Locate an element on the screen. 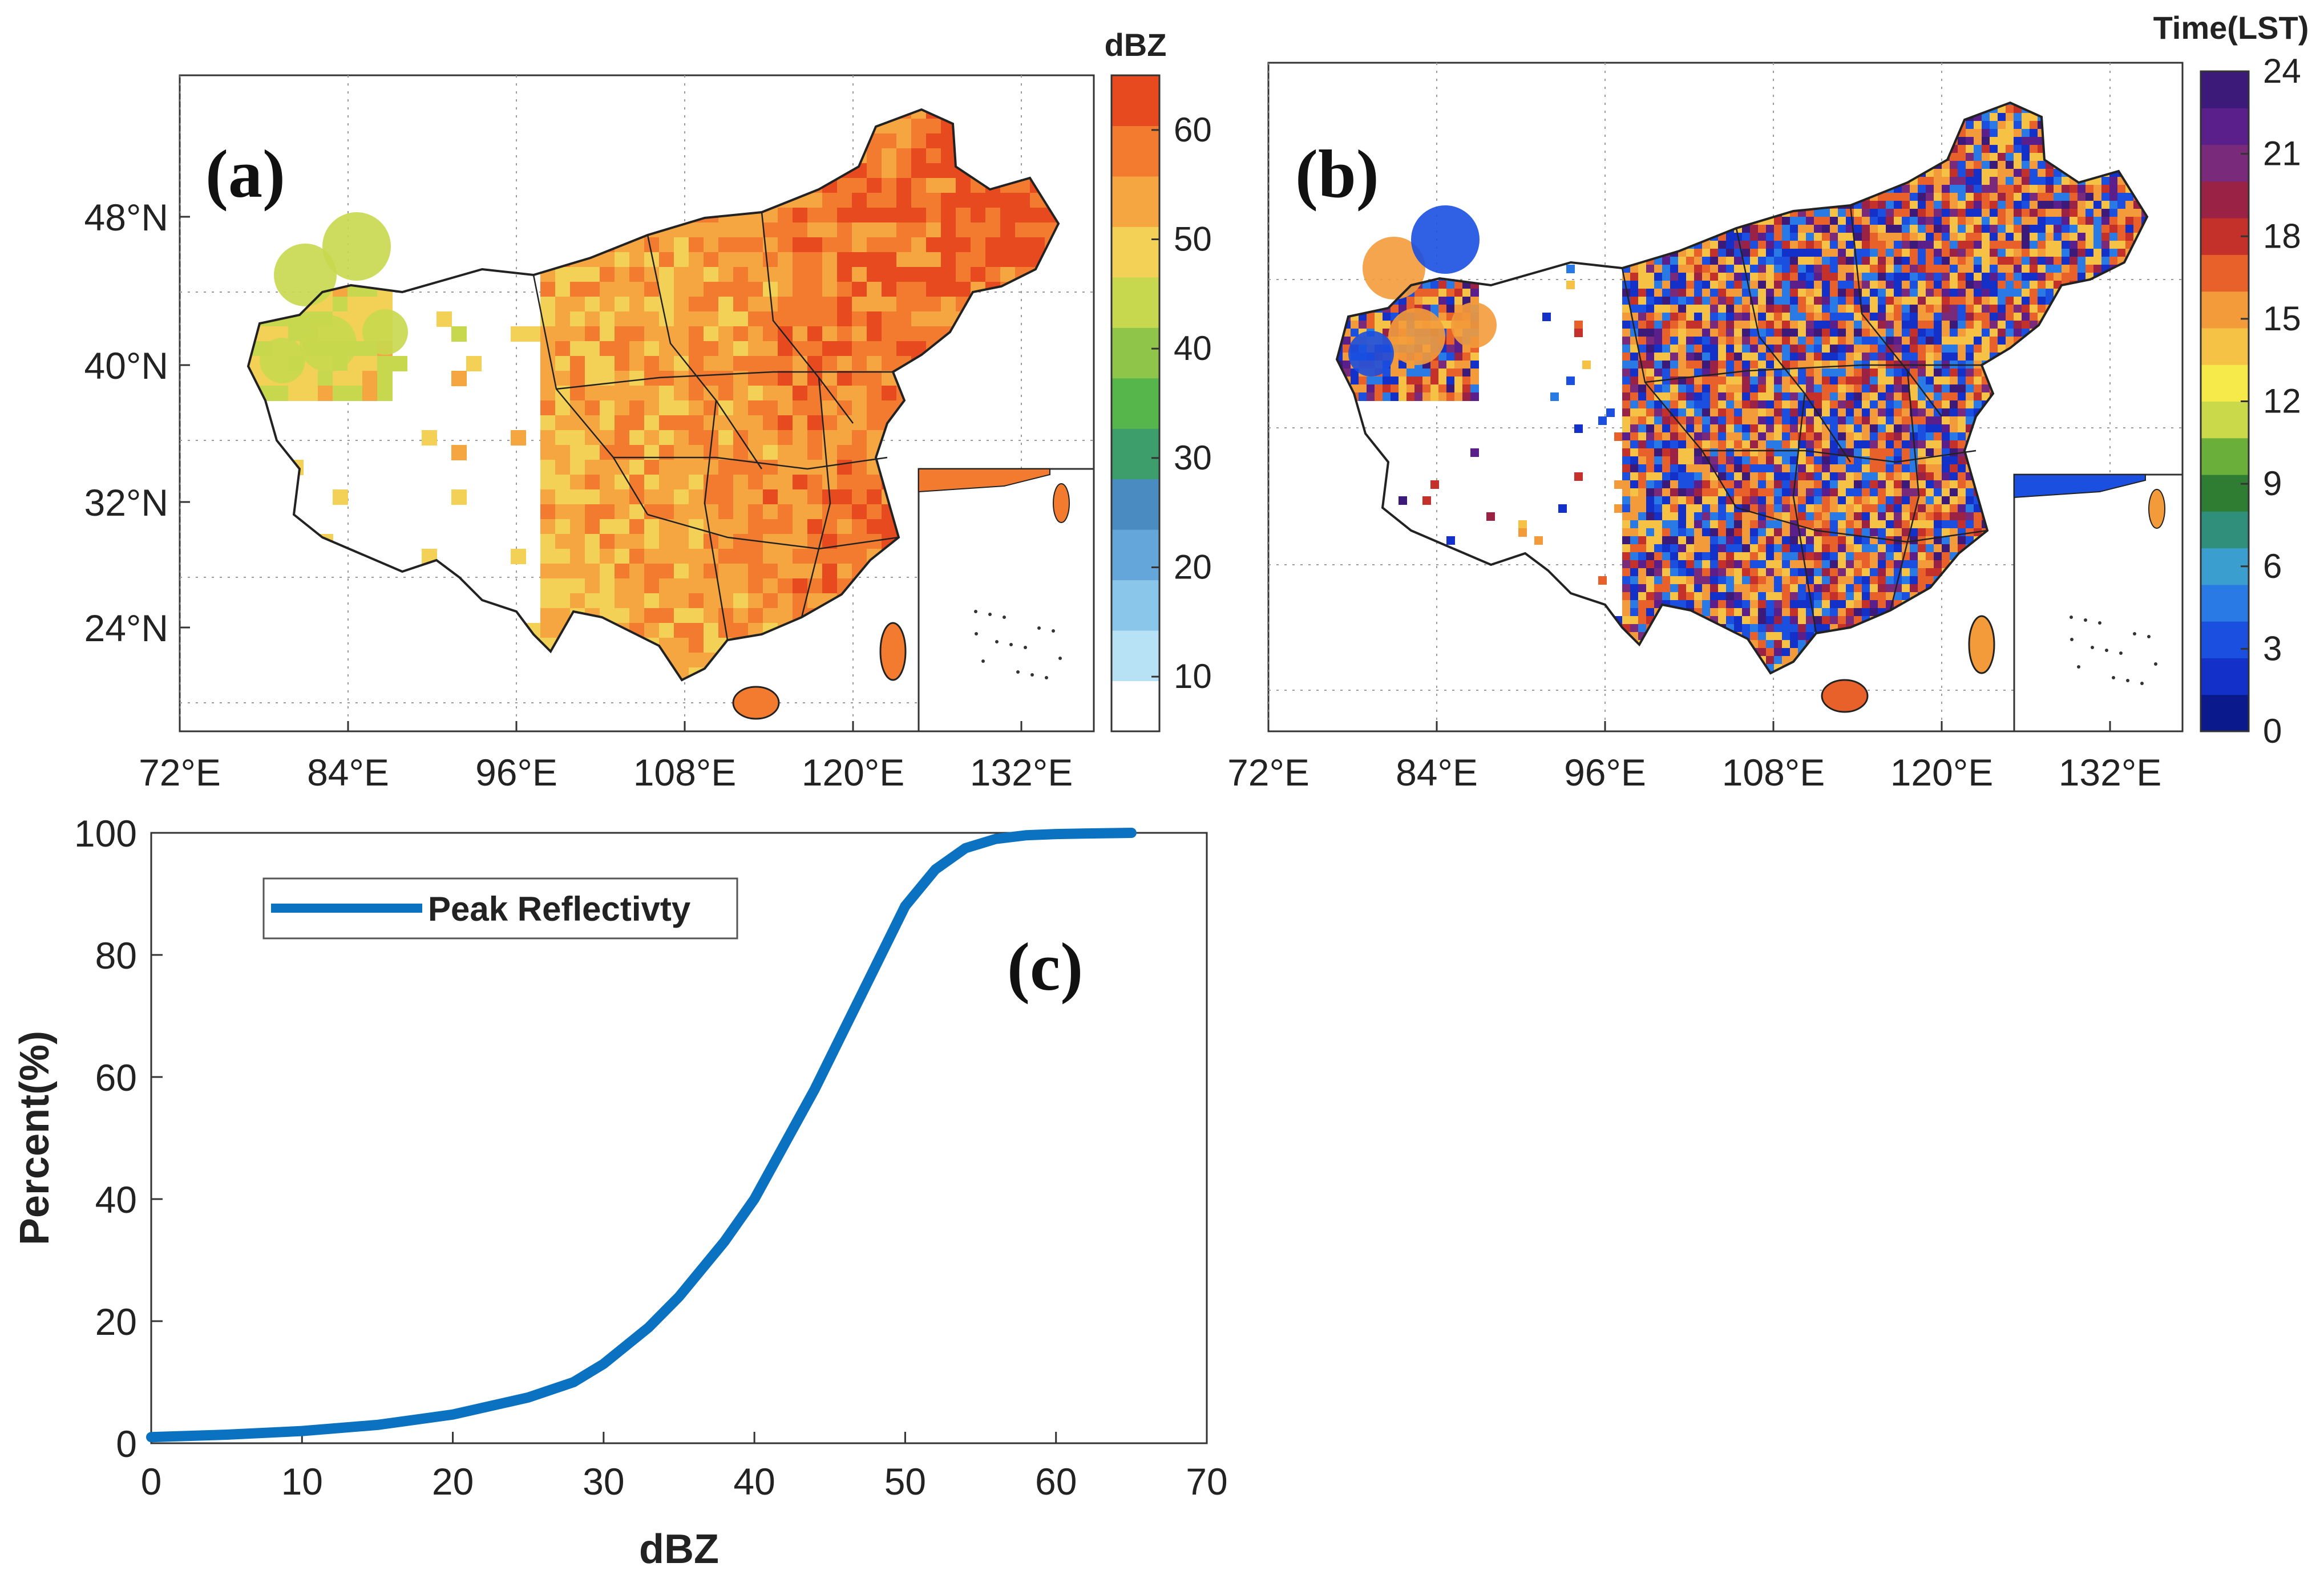  legend: Peak Reflectivty is located at coordinates (500, 908).